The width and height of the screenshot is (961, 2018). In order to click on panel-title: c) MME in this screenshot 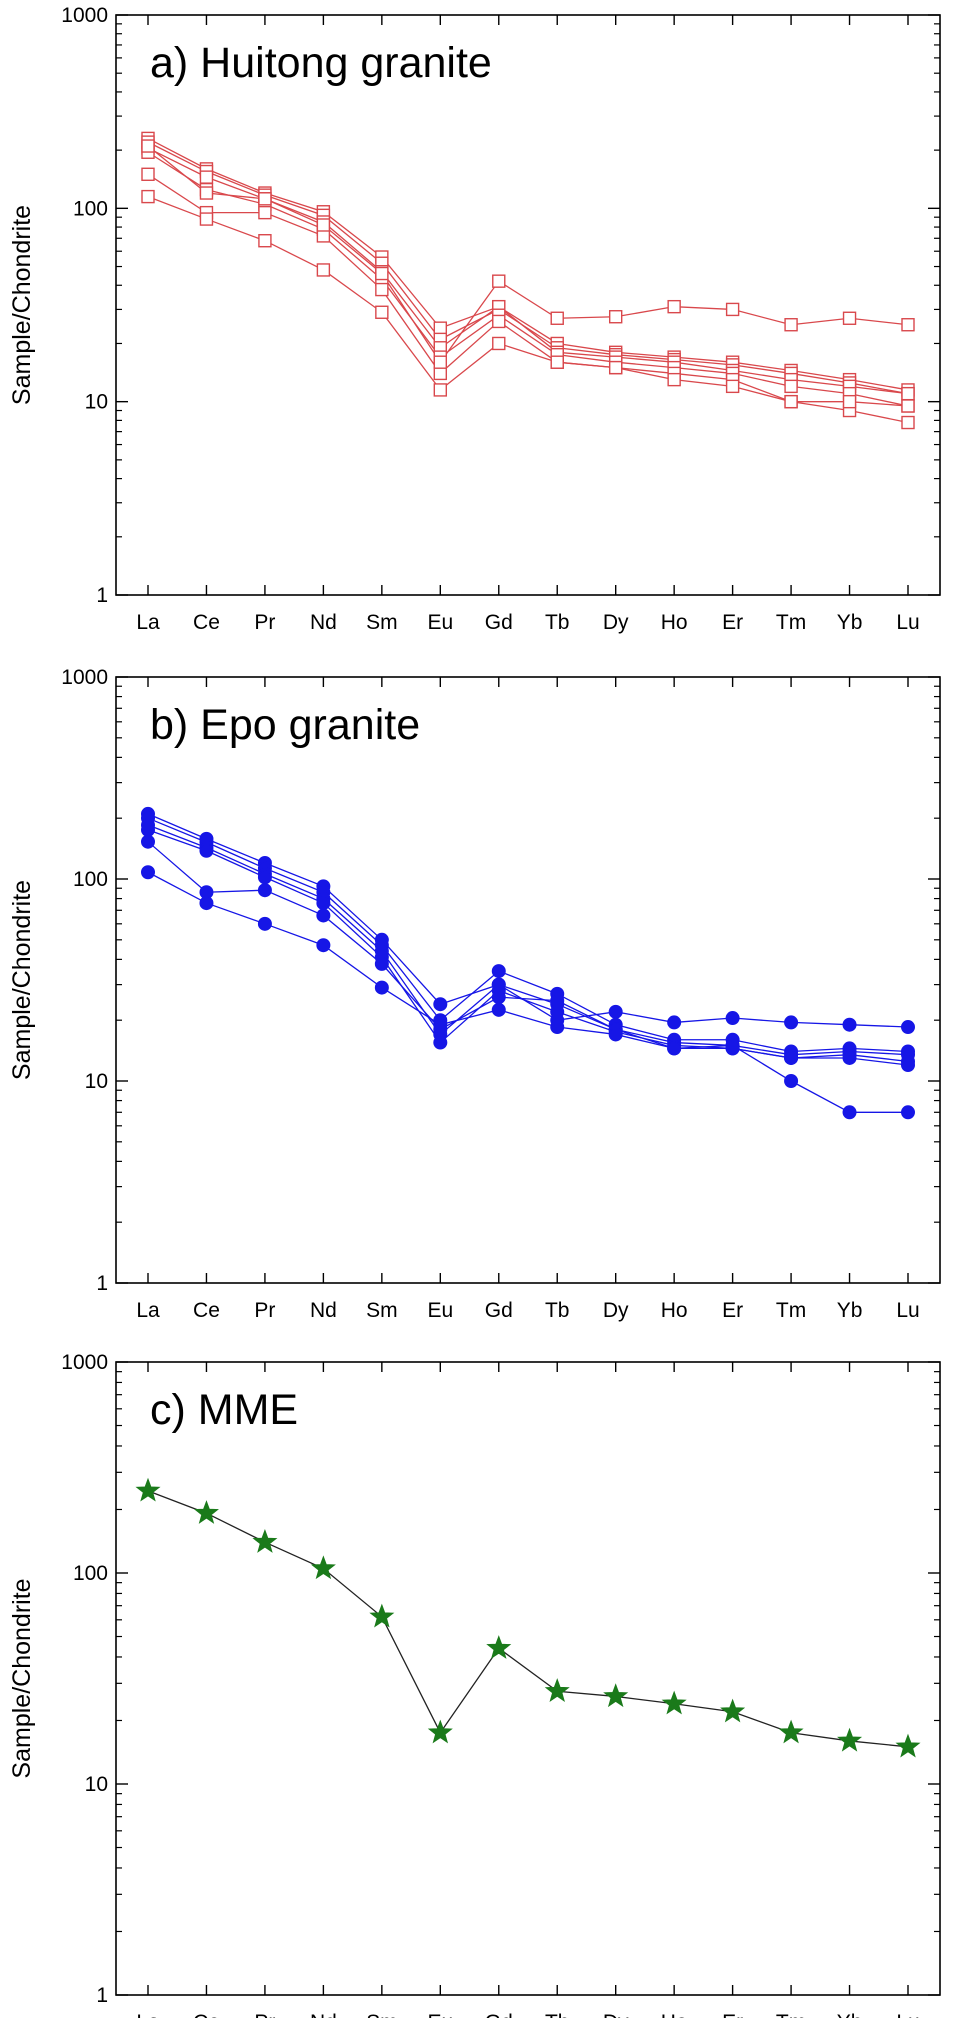, I will do `click(224, 1410)`.